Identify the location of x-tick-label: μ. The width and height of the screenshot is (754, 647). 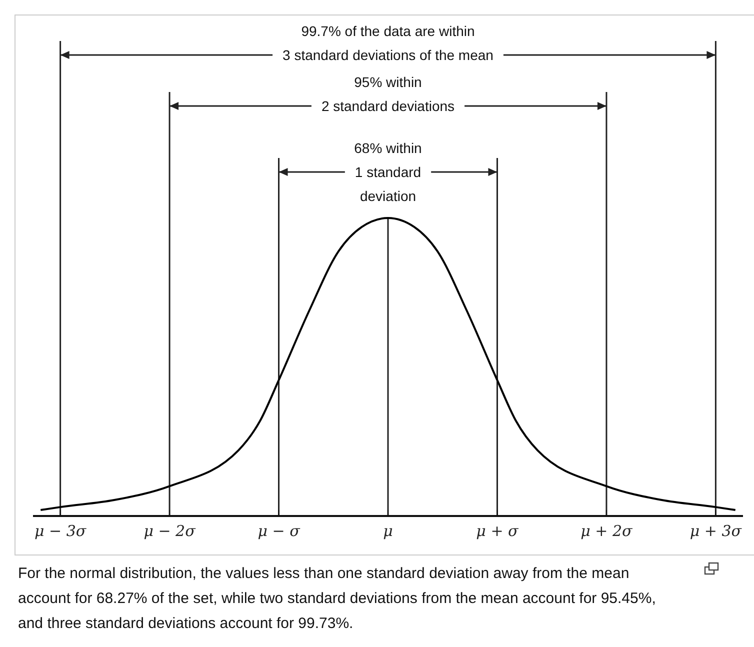
(388, 531).